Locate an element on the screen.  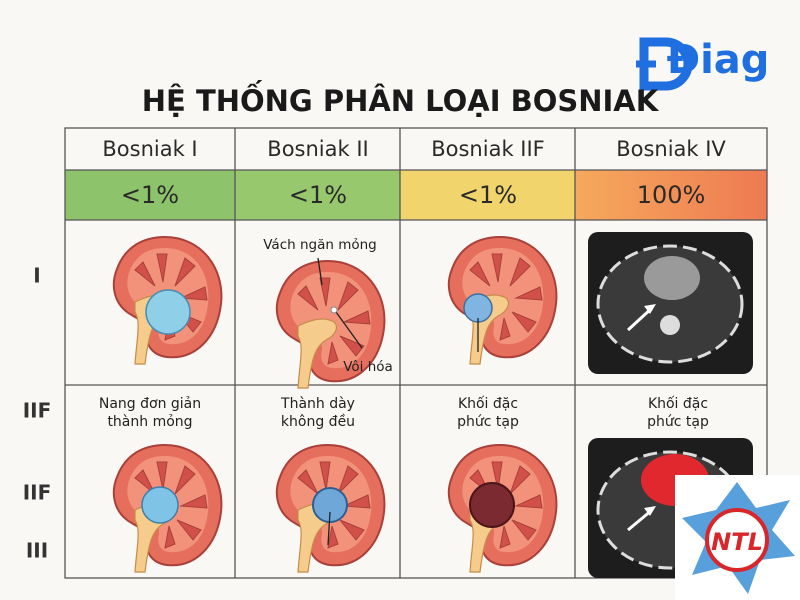
column-header: Bosniak IV is located at coordinates (671, 149).